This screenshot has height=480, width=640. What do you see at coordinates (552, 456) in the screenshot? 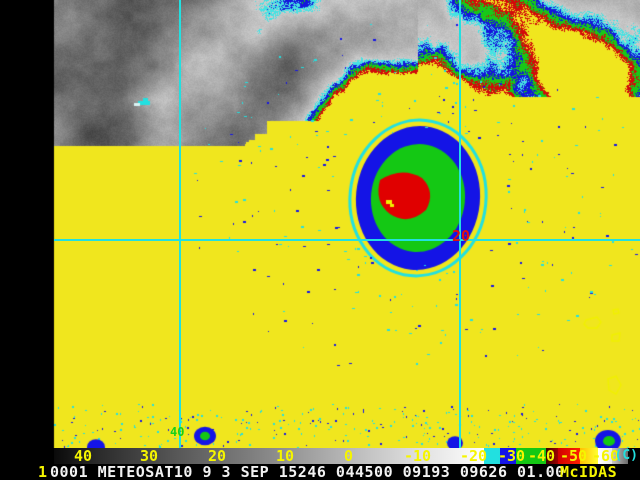
I see `colorbar-segment-dark-red` at bounding box center [552, 456].